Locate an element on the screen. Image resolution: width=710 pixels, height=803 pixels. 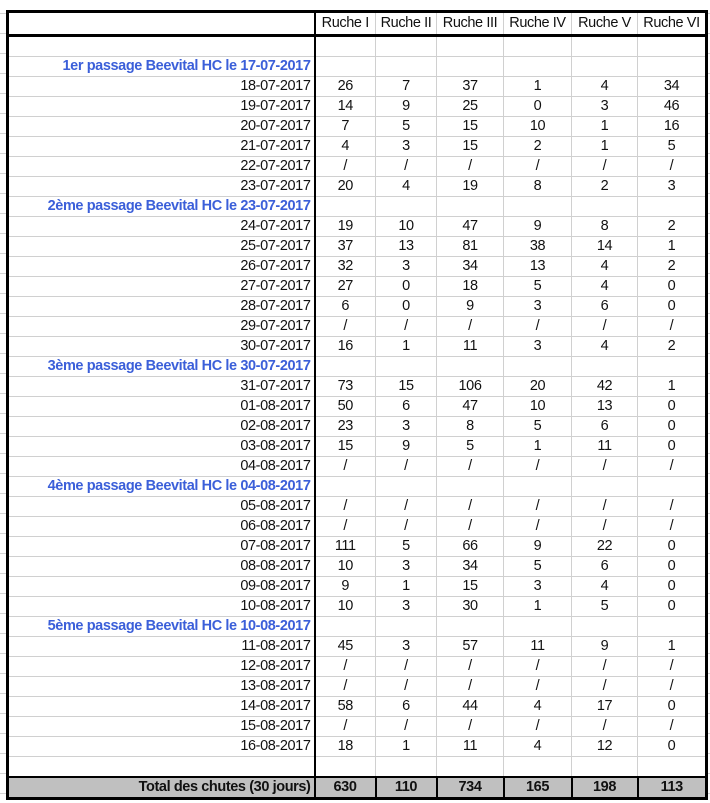
date-cell: 19-07-2017 is located at coordinates (161, 106).